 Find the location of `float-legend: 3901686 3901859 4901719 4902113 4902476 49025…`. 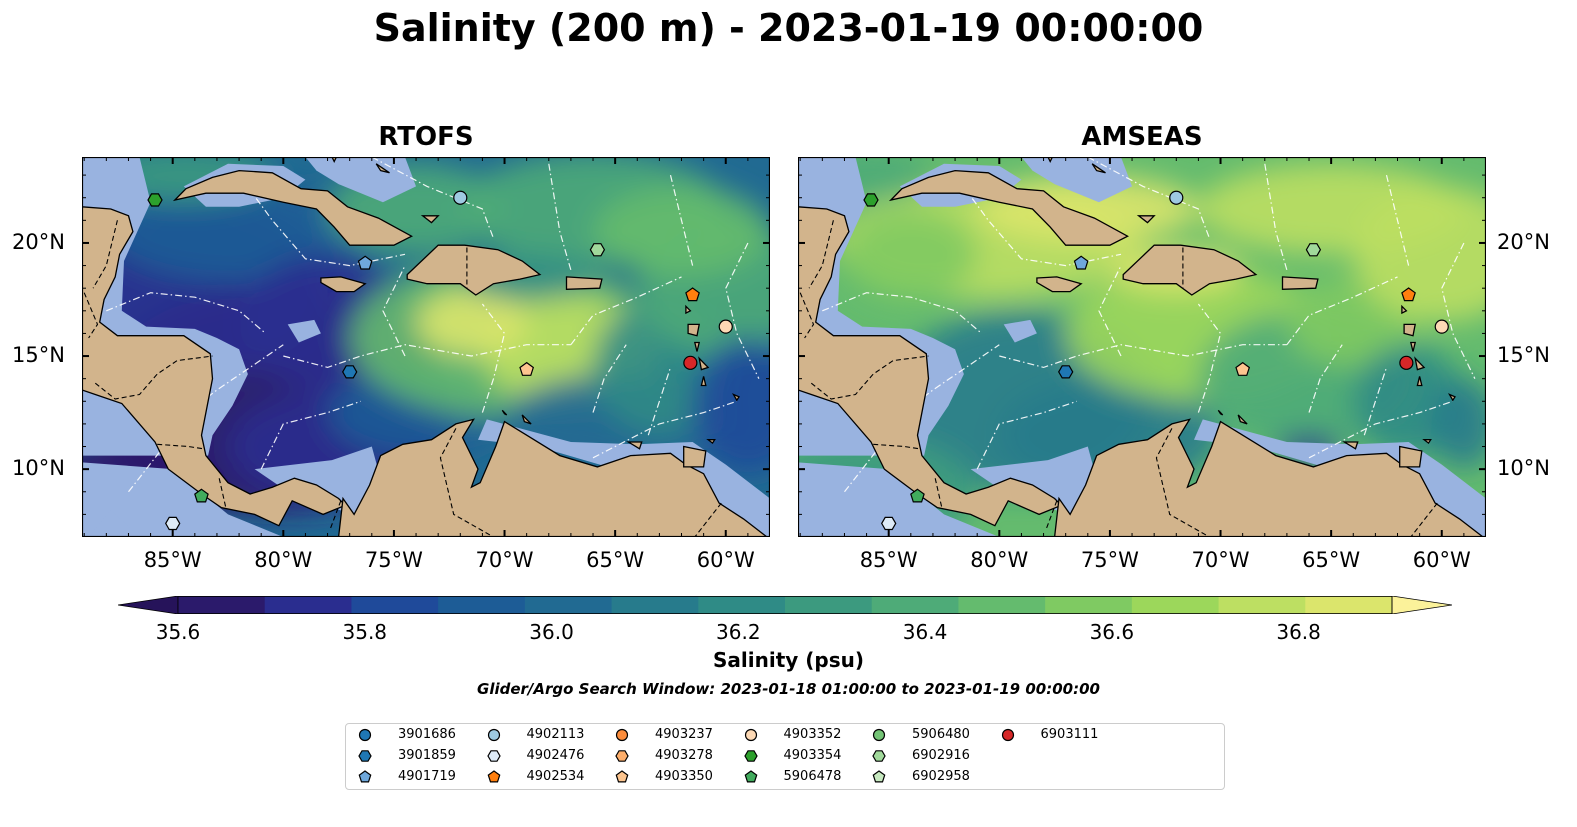

float-legend: 3901686 3901859 4901719 4902113 4902476 49025… is located at coordinates (785, 756).